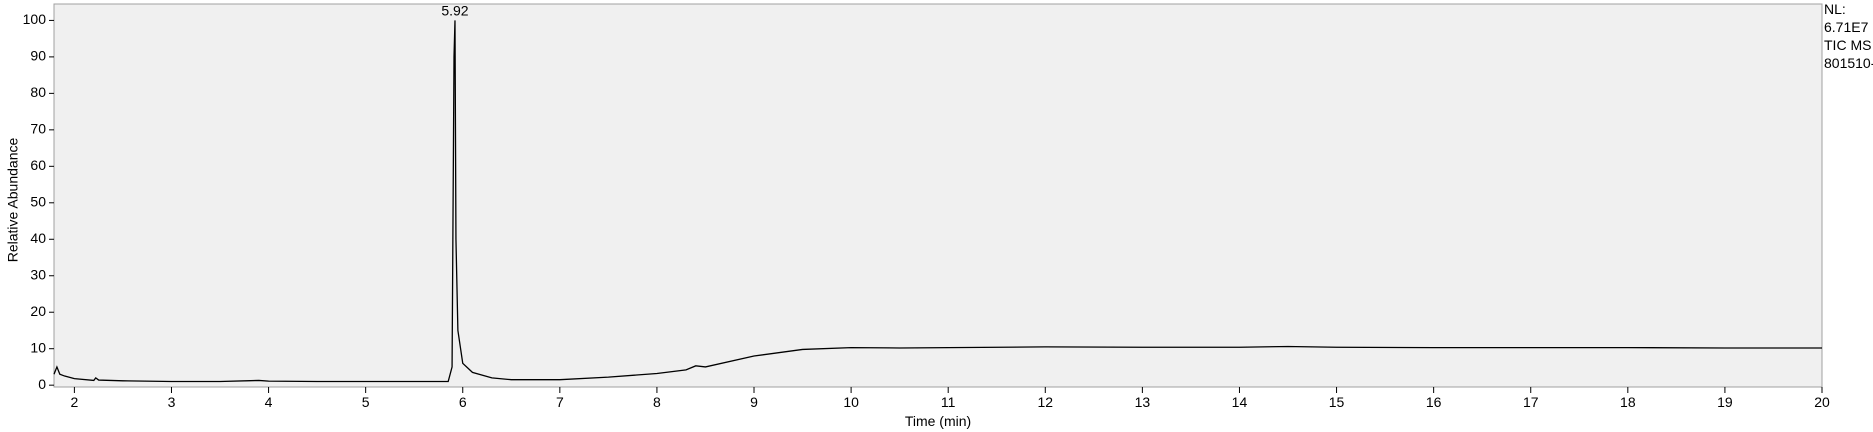 This screenshot has width=1873, height=432. What do you see at coordinates (948, 402) in the screenshot?
I see `x-tick-label: 11` at bounding box center [948, 402].